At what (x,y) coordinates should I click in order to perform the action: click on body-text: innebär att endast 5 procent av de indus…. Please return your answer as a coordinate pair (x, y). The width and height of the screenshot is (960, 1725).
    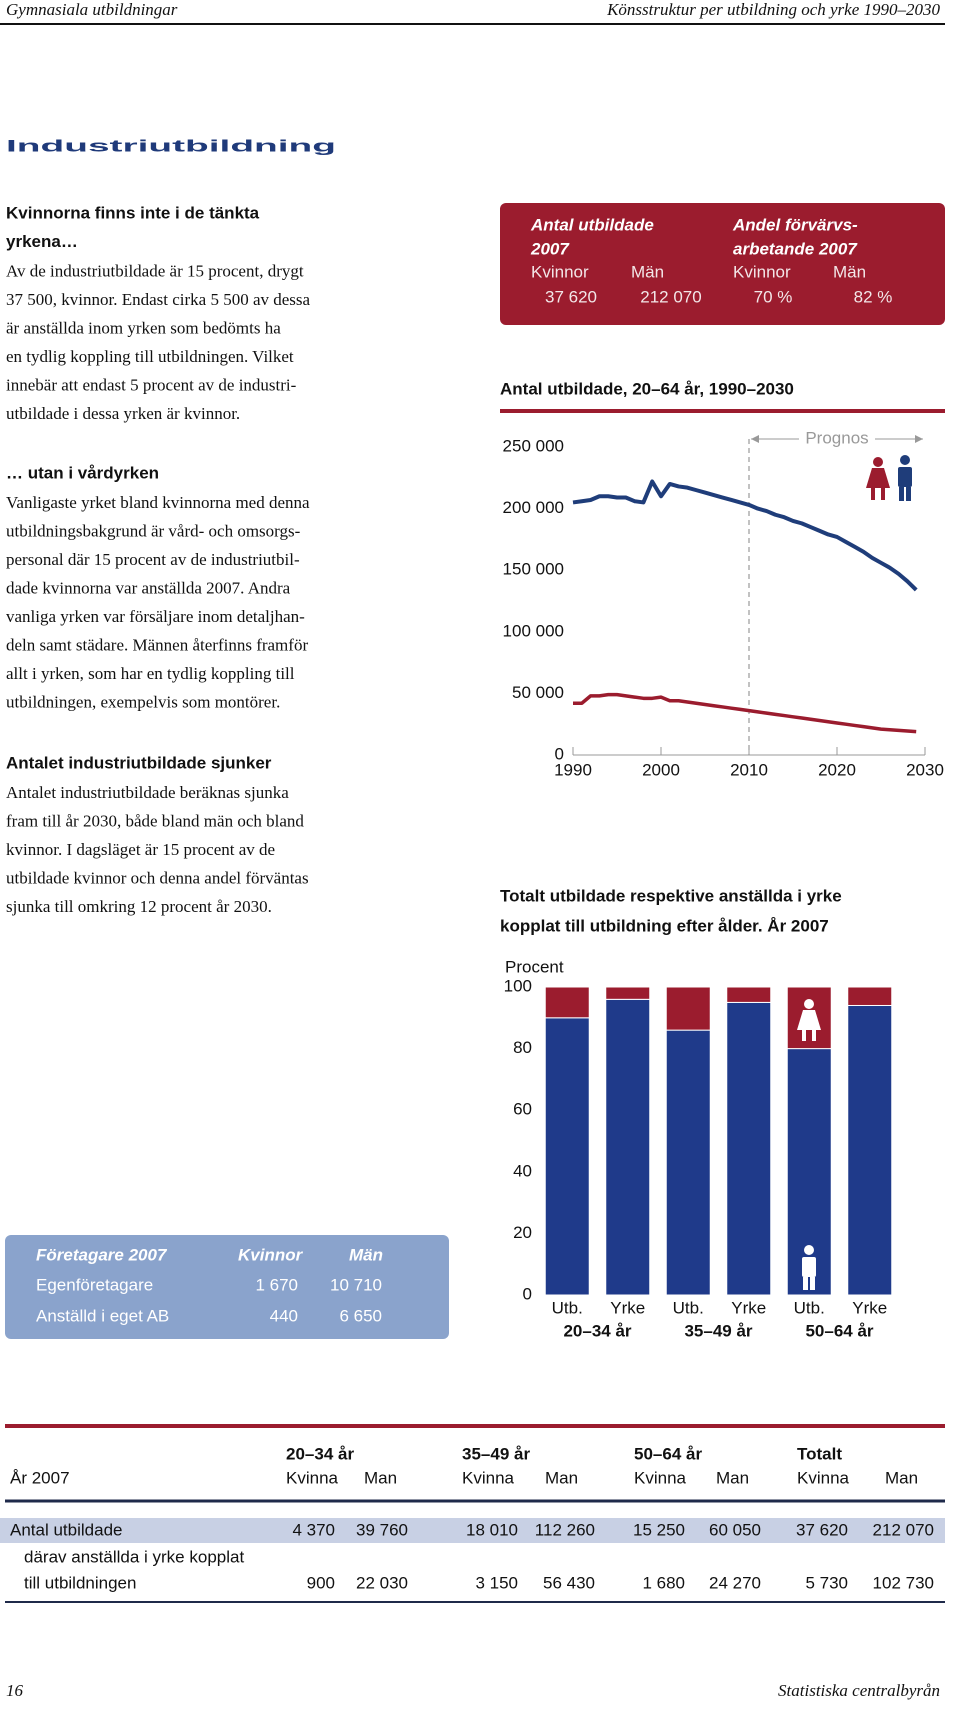
    Looking at the image, I should click on (151, 384).